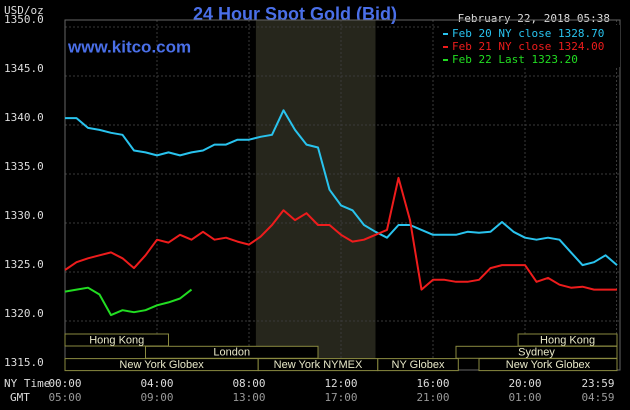  What do you see at coordinates (528, 33) in the screenshot?
I see `legend-entry: Feb 20 NY close 1328.70` at bounding box center [528, 33].